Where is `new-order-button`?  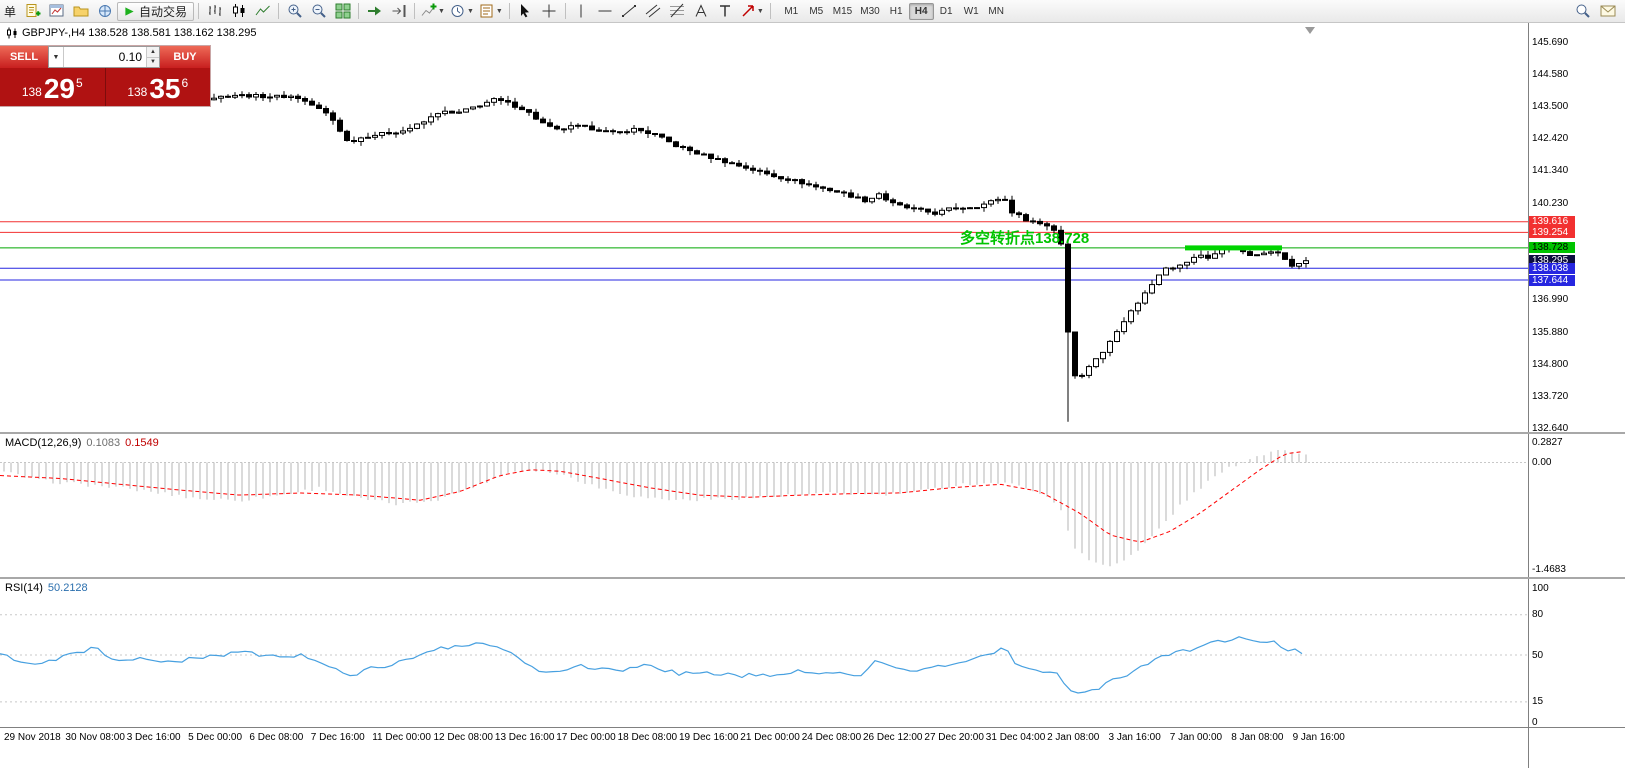 new-order-button is located at coordinates (32, 11).